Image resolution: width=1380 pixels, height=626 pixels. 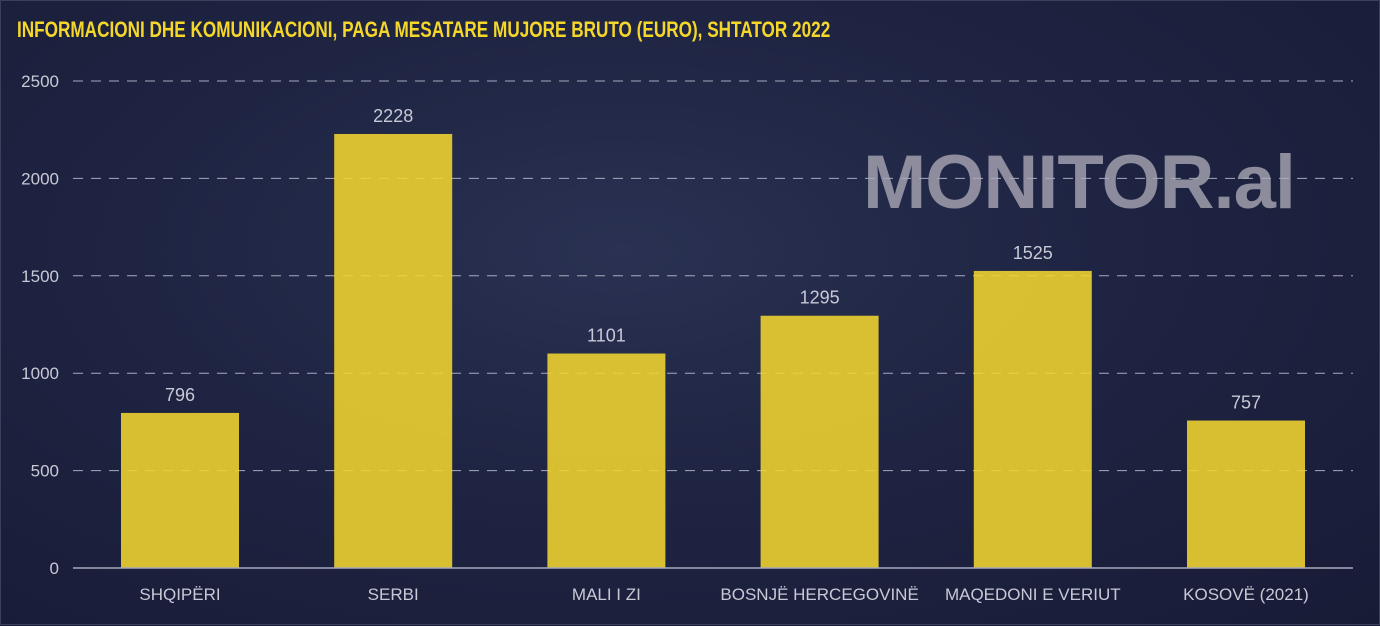 What do you see at coordinates (54, 568) in the screenshot?
I see `y-tick-label: 0` at bounding box center [54, 568].